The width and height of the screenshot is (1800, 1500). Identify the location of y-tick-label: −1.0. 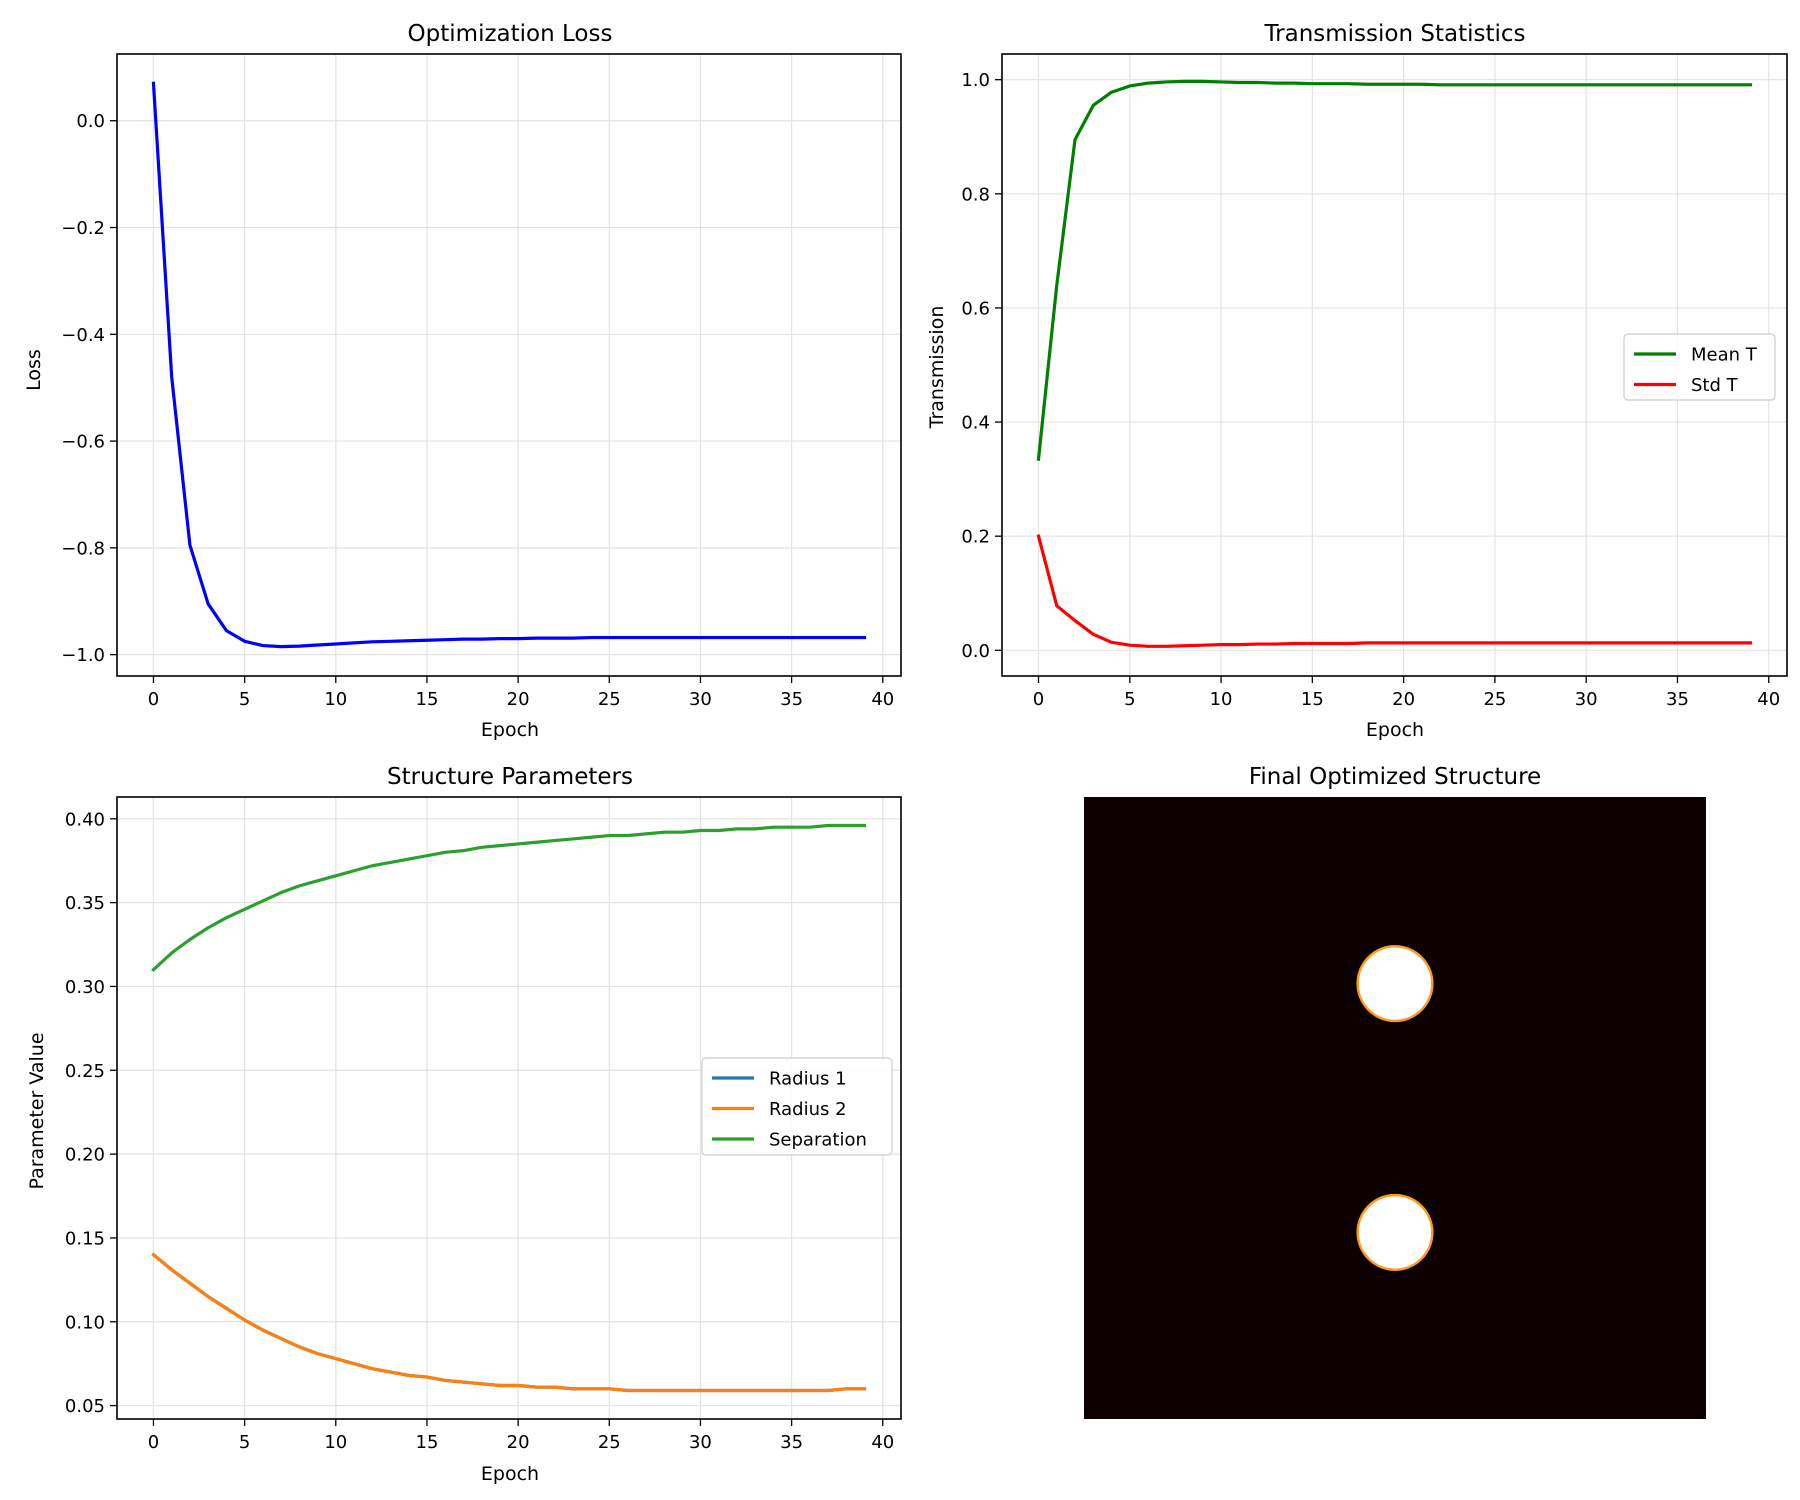
(83, 655).